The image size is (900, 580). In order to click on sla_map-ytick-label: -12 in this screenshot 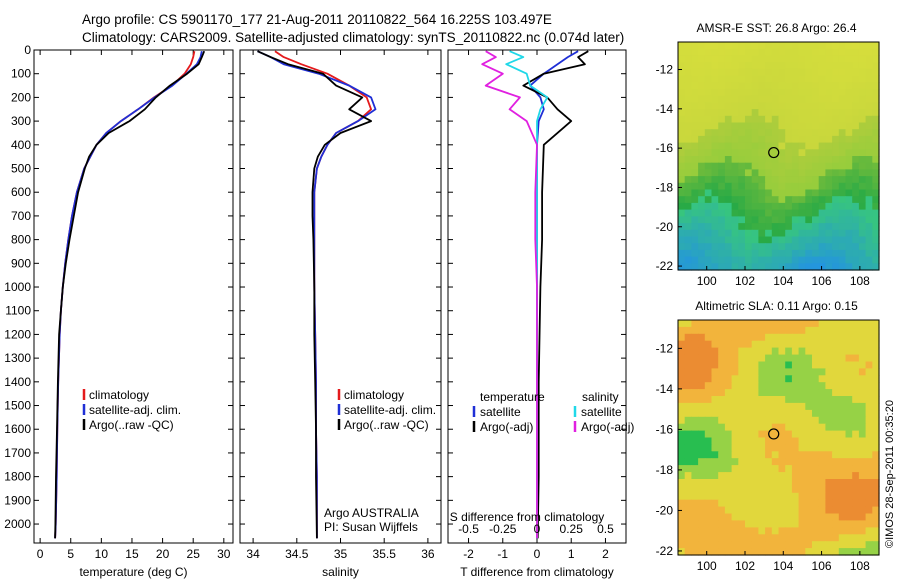, I will do `click(665, 348)`.